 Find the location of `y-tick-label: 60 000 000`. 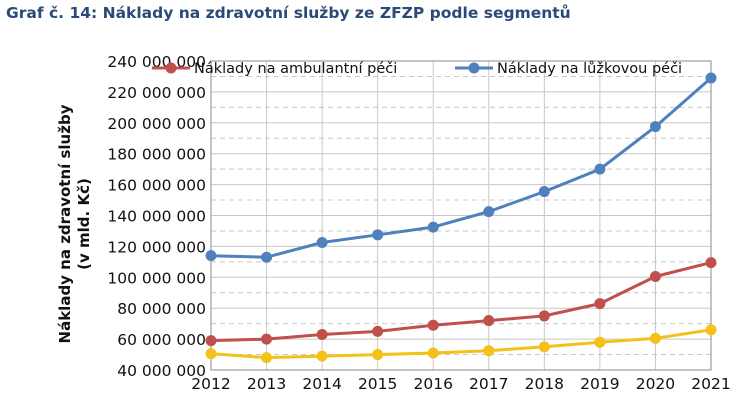

y-tick-label: 60 000 000 is located at coordinates (161, 340).